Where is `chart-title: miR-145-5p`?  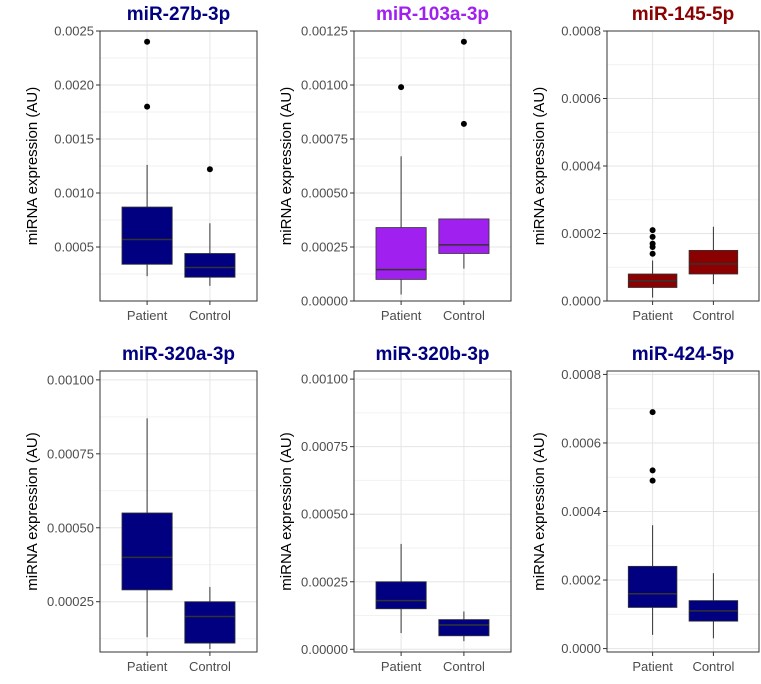
chart-title: miR-145-5p is located at coordinates (683, 14).